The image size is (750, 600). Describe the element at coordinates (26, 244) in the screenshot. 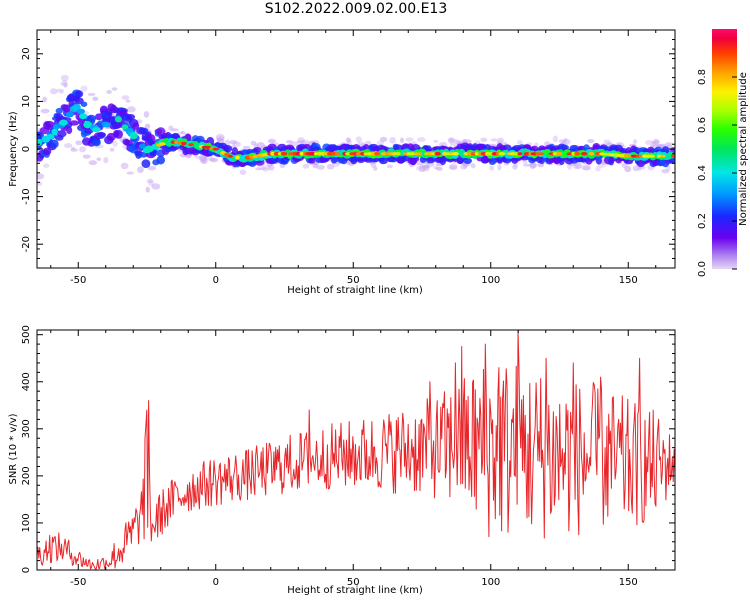

I see `spectrogram-ytick-label: -20` at that location.